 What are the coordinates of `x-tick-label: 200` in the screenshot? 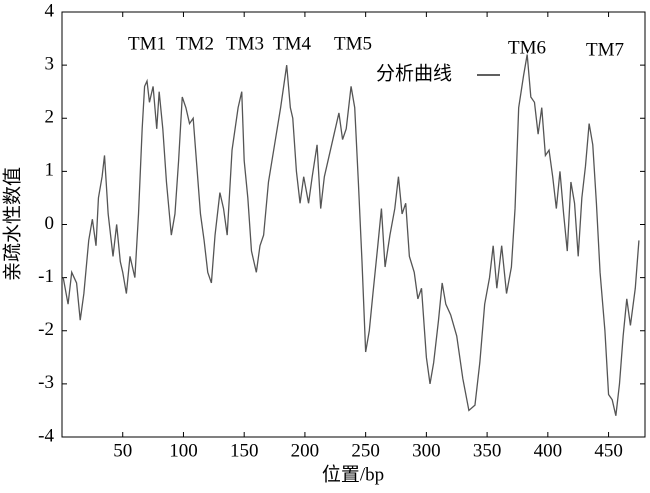 It's located at (305, 450).